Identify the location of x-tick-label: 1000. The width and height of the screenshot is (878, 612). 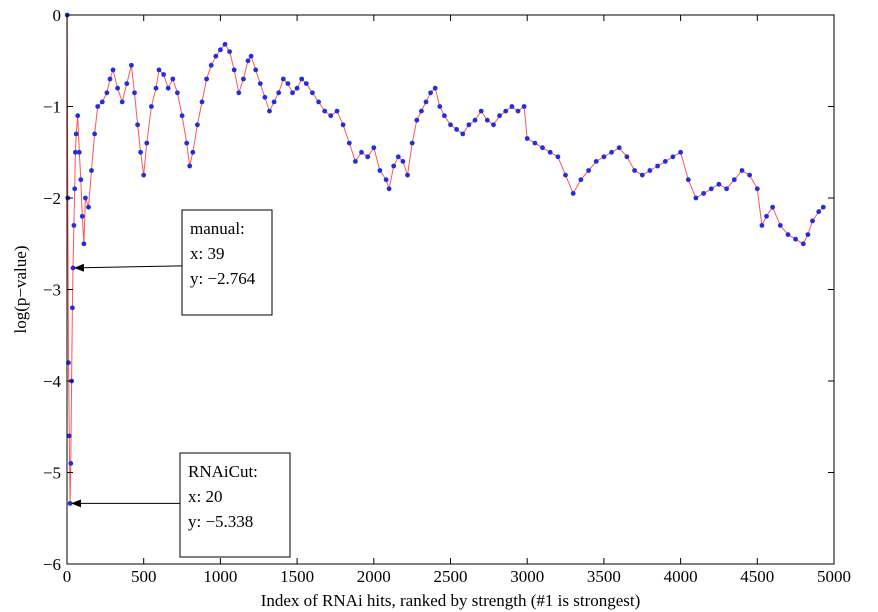
(220, 576).